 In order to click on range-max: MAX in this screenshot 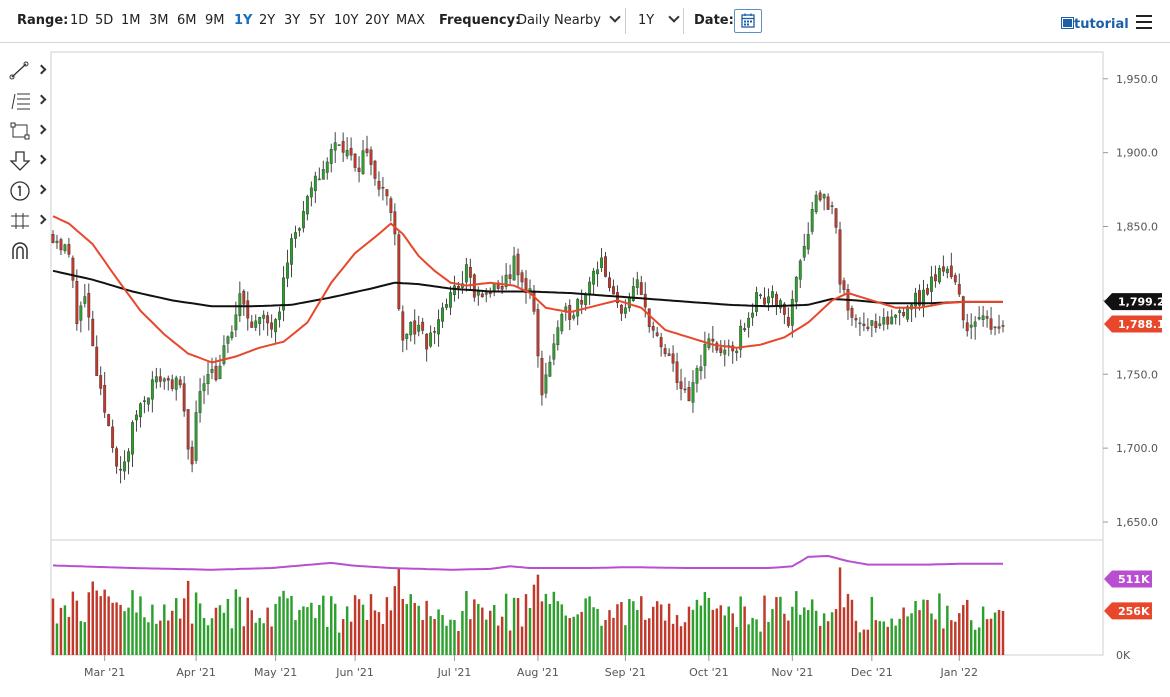, I will do `click(411, 20)`.